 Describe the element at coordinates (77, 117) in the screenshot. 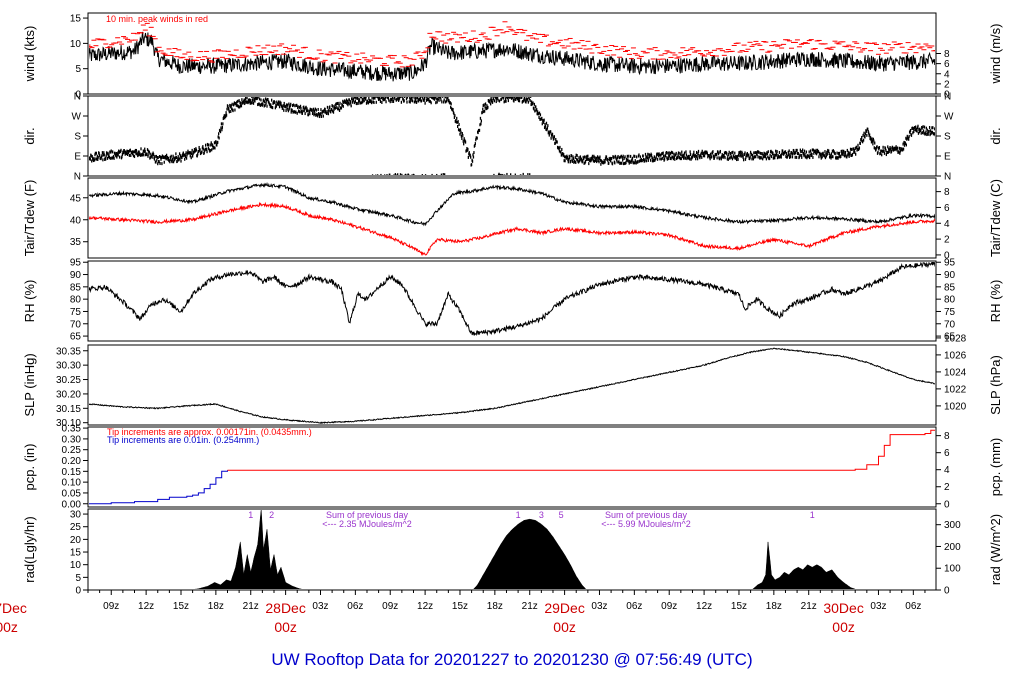

I see `y-tick-label: W` at that location.